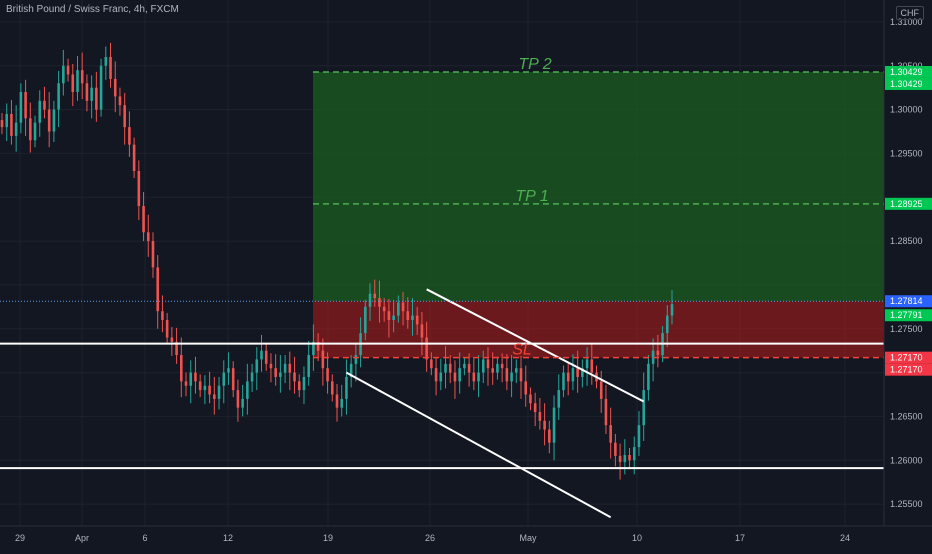 The image size is (932, 554). I want to click on price-label-text: 1.27170, so click(906, 370).